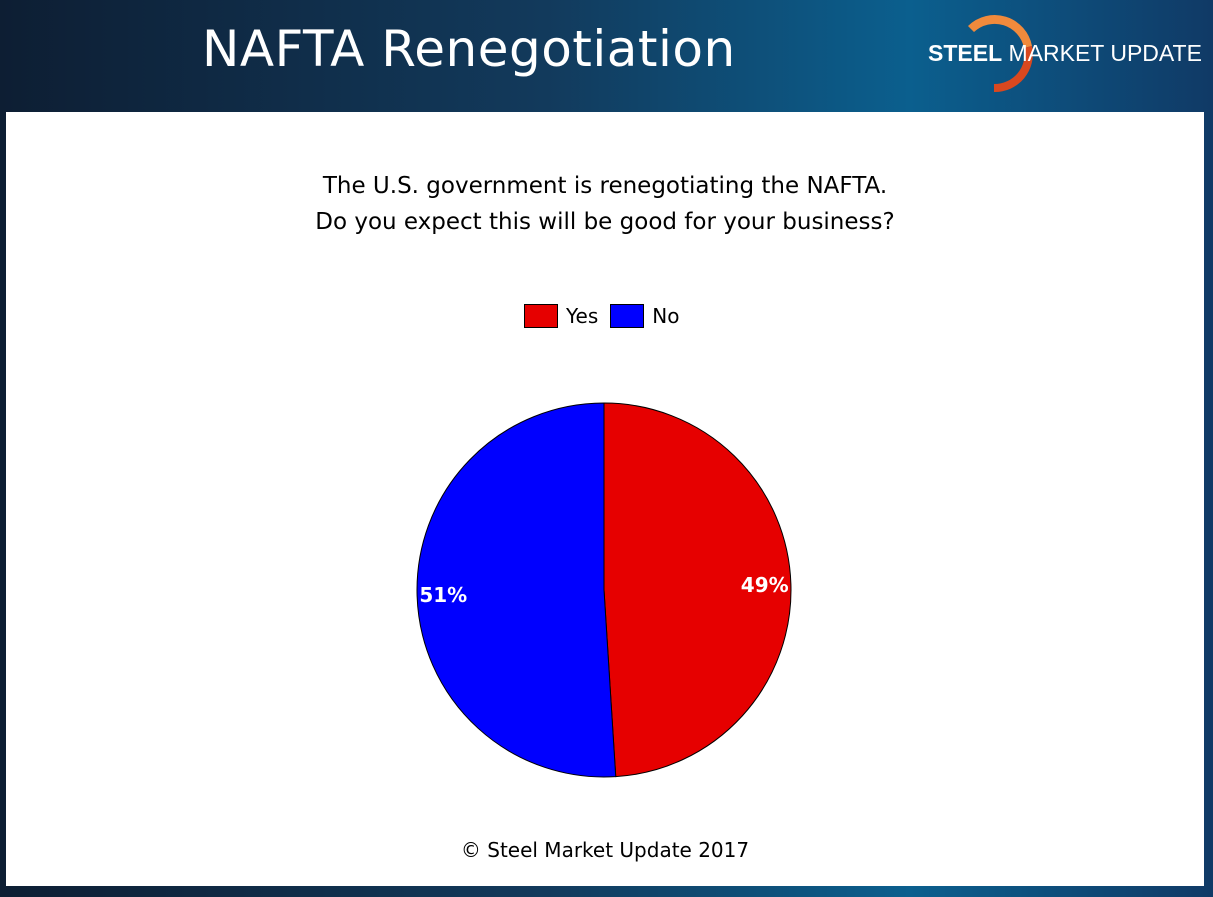 Image resolution: width=1213 pixels, height=897 pixels. What do you see at coordinates (561, 316) in the screenshot?
I see `legend-item-yes: Yes` at bounding box center [561, 316].